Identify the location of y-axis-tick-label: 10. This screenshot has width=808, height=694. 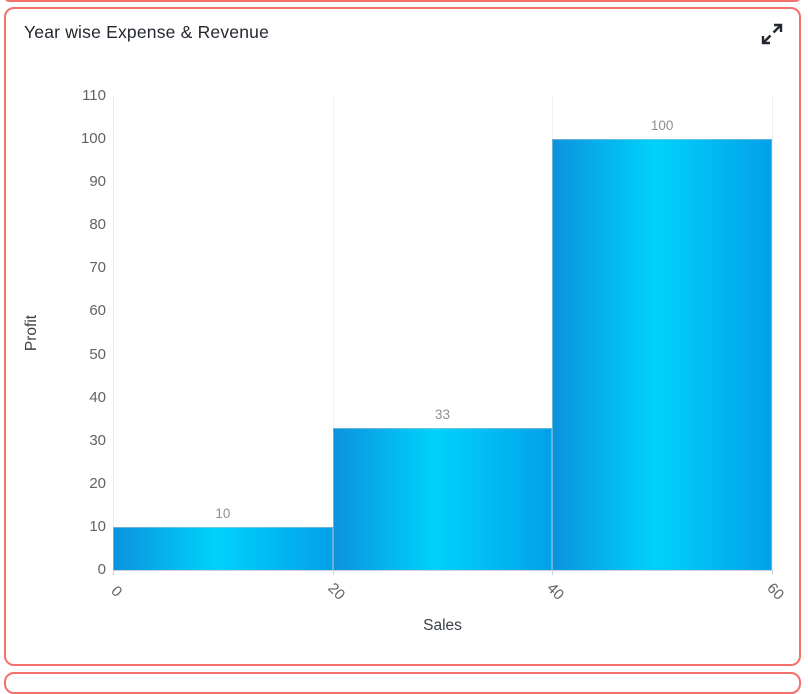
(97, 526).